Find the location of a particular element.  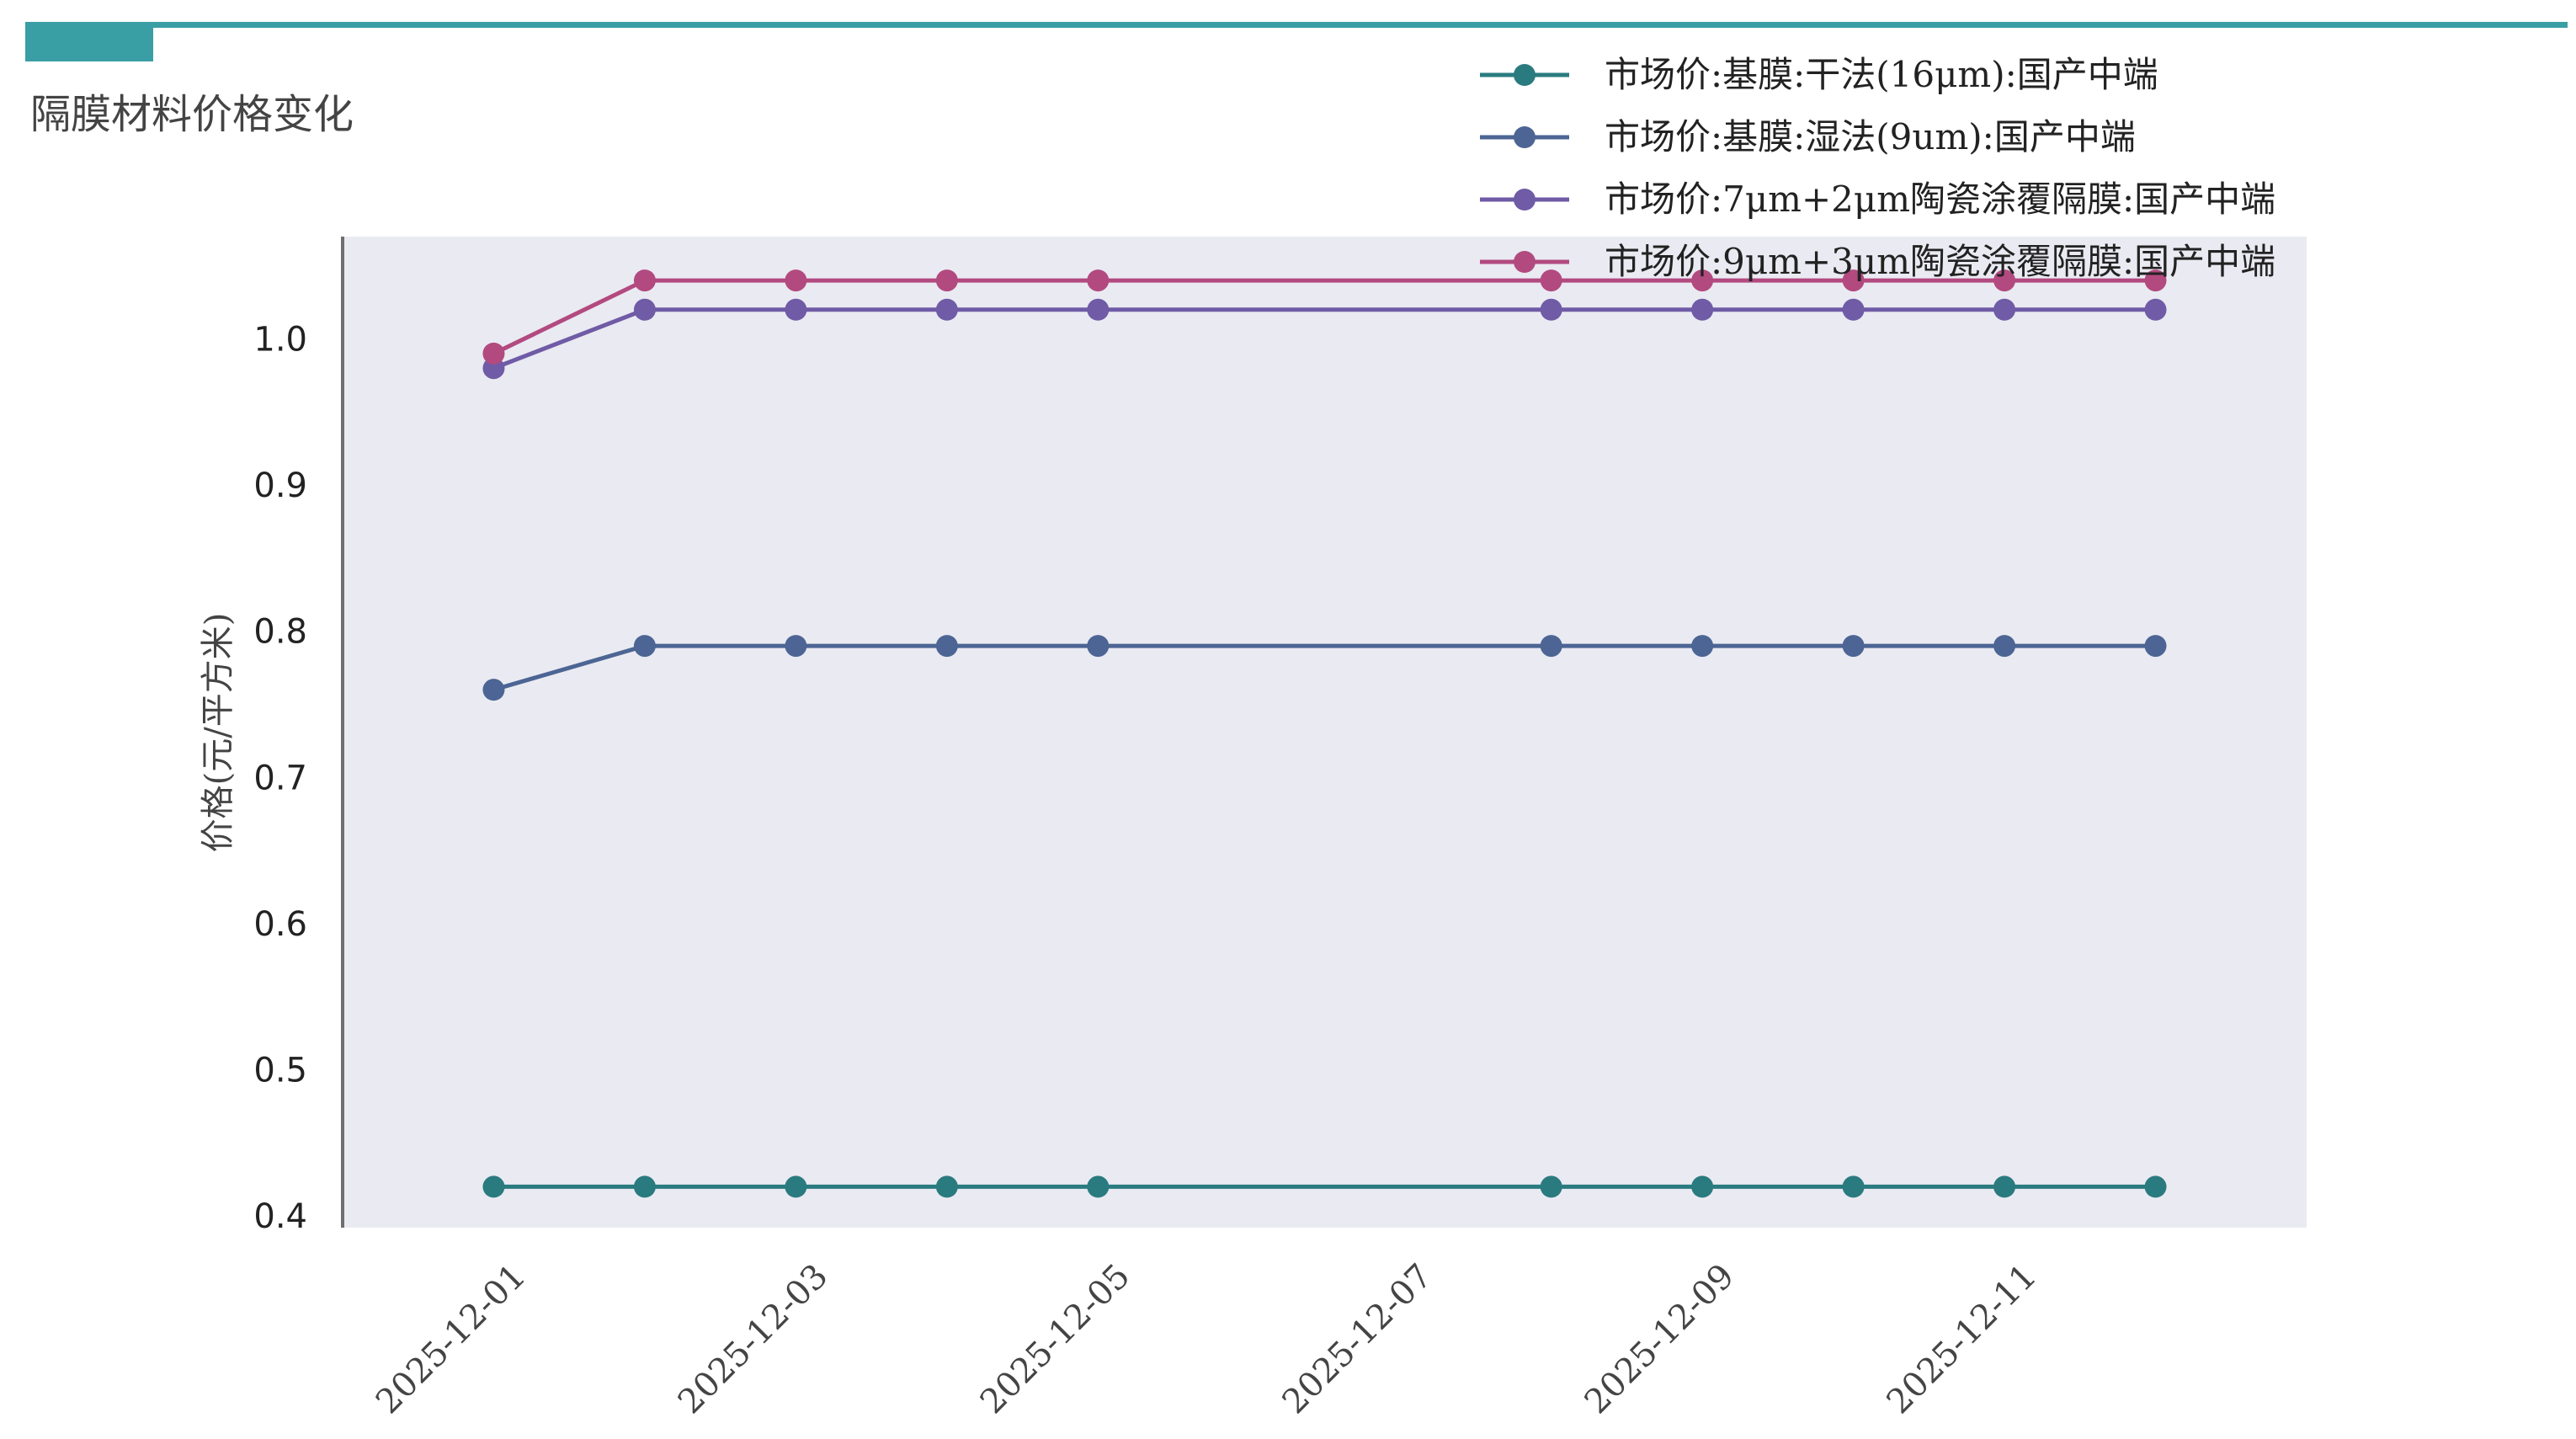

y-tick-label: 0.7 is located at coordinates (280, 778).